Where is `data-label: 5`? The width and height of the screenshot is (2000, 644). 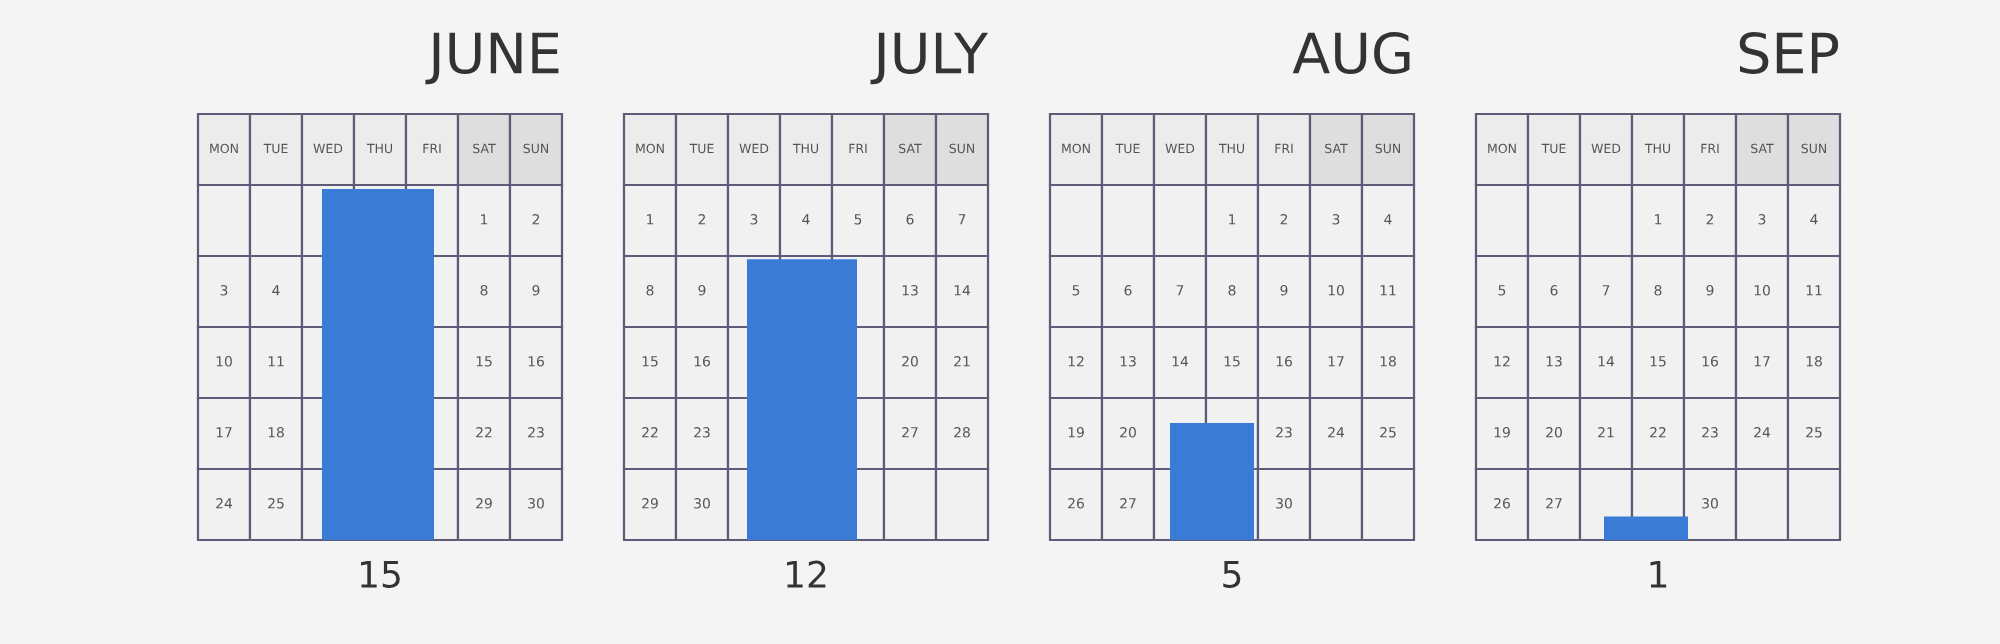 data-label: 5 is located at coordinates (1232, 574).